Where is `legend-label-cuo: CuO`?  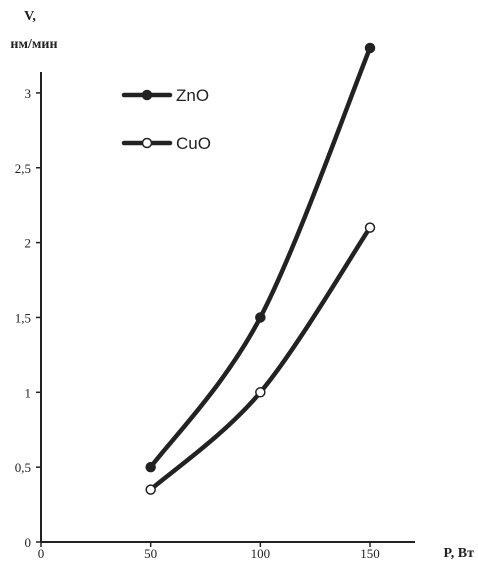
legend-label-cuo: CuO is located at coordinates (193, 143).